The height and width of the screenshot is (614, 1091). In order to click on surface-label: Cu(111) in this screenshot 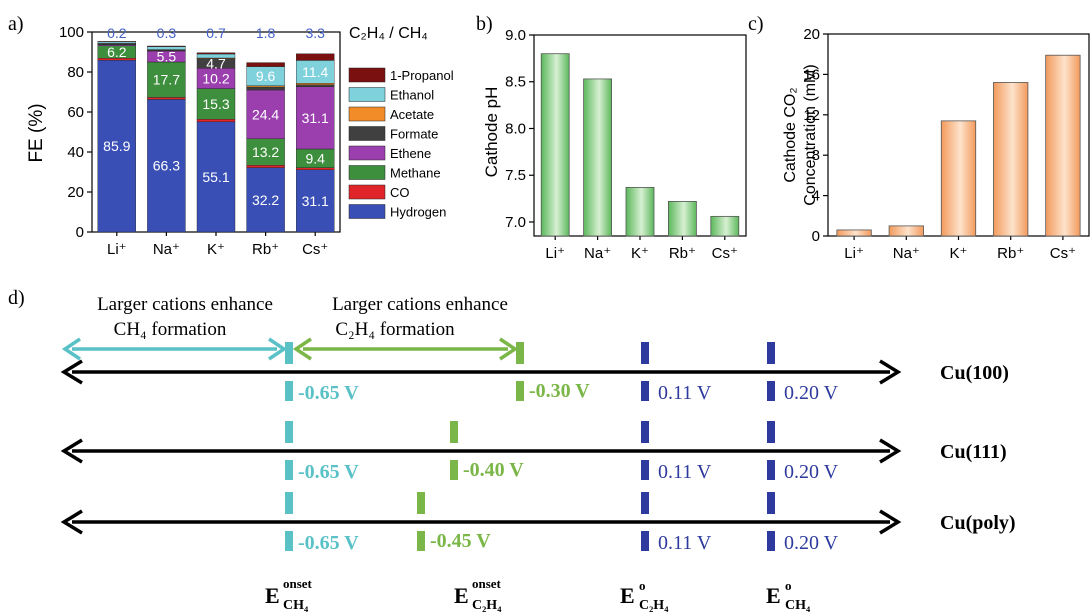, I will do `click(973, 452)`.